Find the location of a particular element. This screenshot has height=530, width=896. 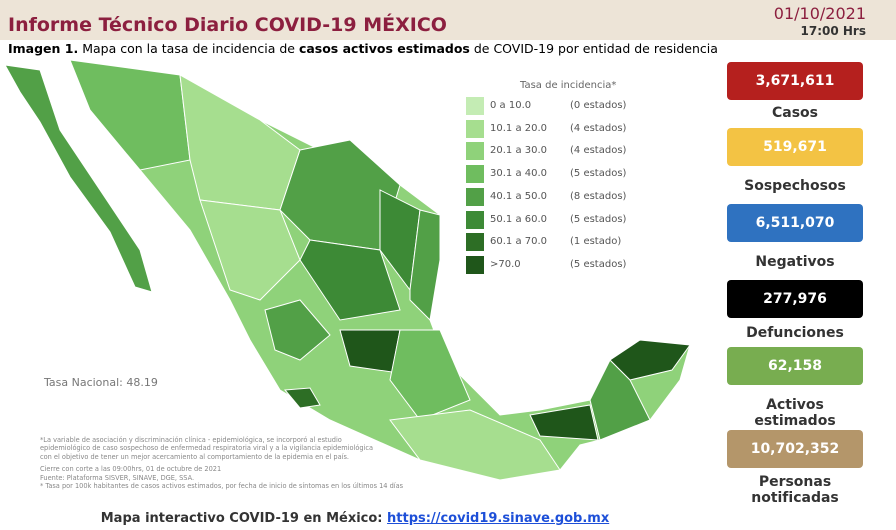

stat-value: 6,511,070 is located at coordinates (795, 223).